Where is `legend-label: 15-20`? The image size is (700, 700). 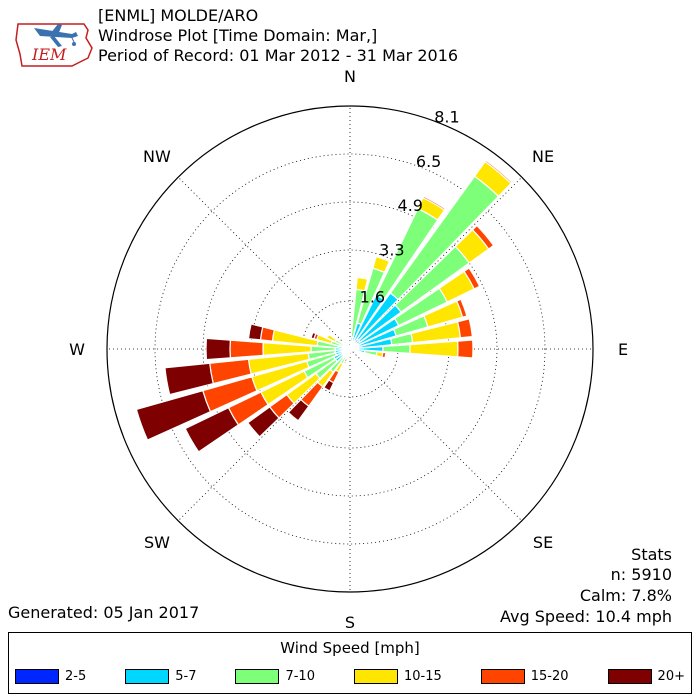 legend-label: 15-20 is located at coordinates (549, 676).